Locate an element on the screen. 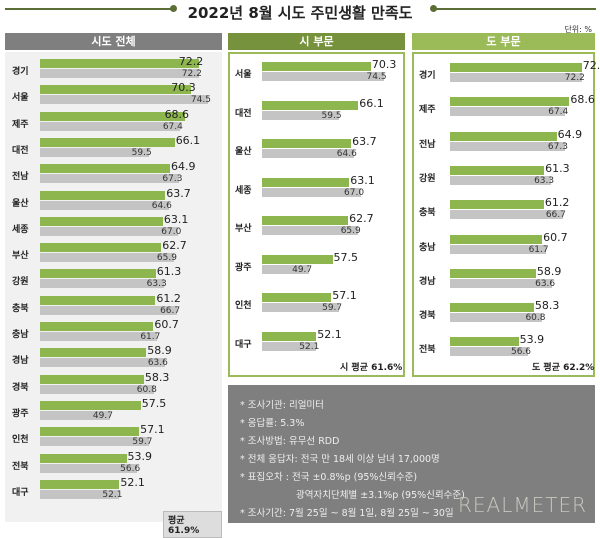 Image resolution: width=600 pixels, height=538 pixels. category-label: 세종 is located at coordinates (20, 229).